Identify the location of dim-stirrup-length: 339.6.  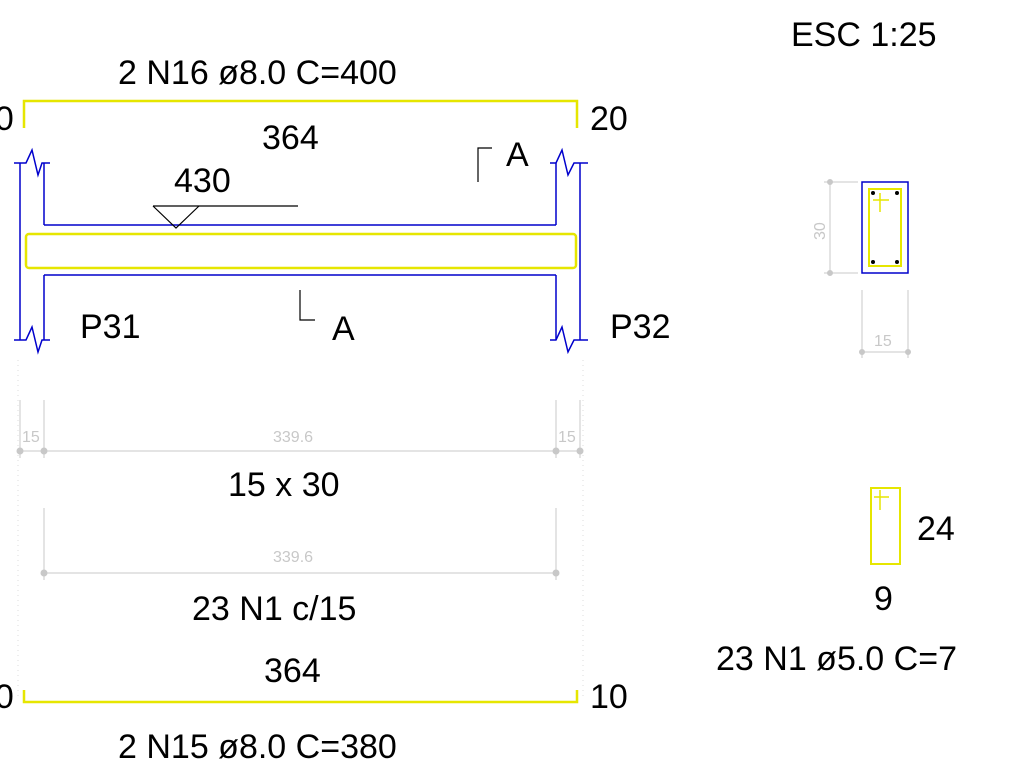
(293, 557).